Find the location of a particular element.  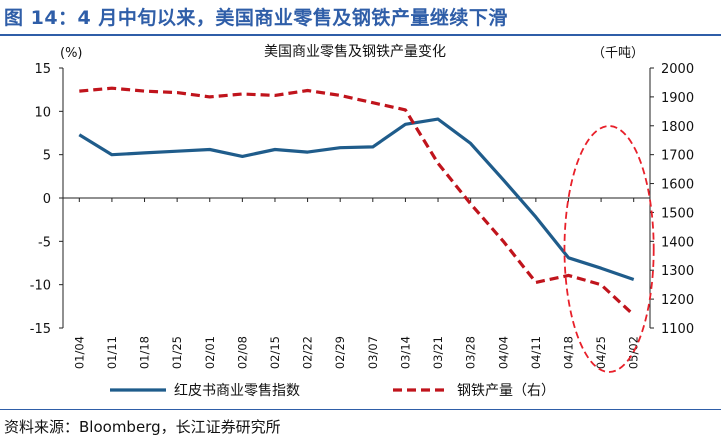

left-tick-label: 10 is located at coordinates (42, 112).